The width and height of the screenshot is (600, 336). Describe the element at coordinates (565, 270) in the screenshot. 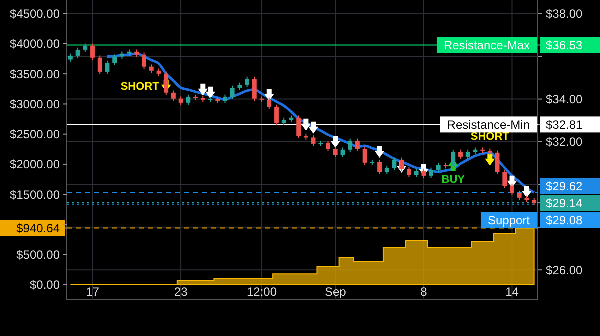

I see `y-tick-label: $26.00` at that location.